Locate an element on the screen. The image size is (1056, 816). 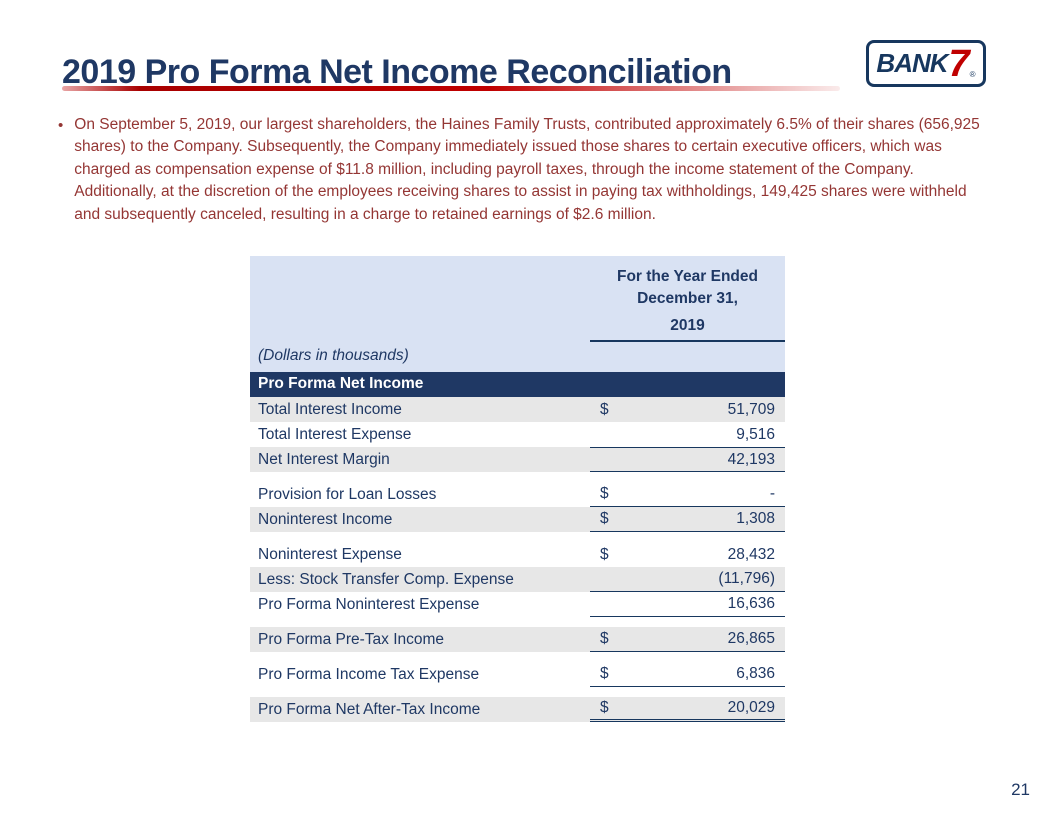
table-row: Noninterest Expense $28,432 is located at coordinates (517, 554).